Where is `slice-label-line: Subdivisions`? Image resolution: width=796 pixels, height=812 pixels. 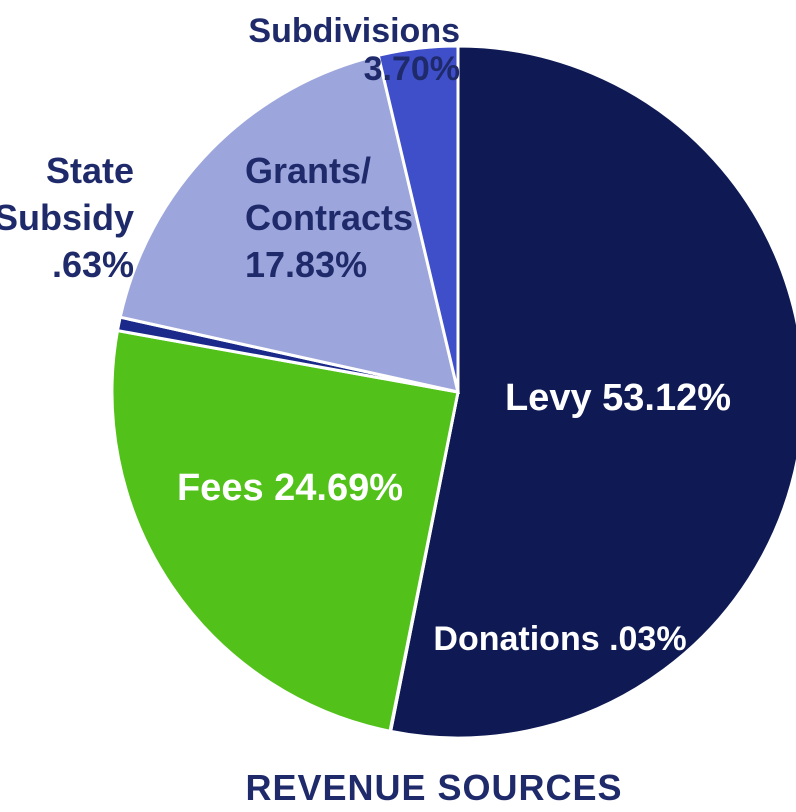
slice-label-line: Subdivisions is located at coordinates (354, 31).